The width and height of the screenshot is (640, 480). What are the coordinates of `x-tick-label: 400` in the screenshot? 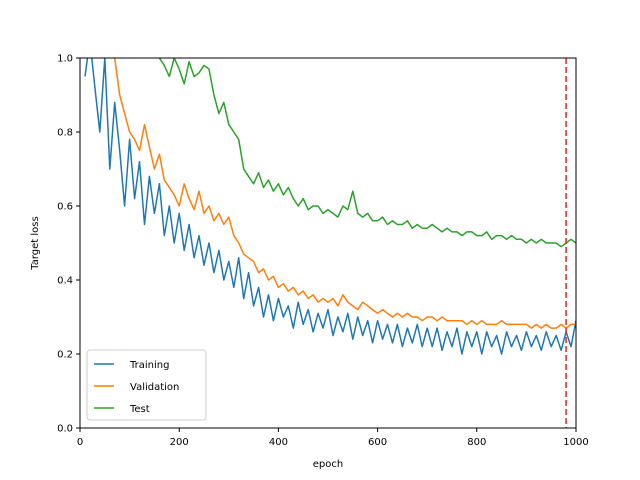 It's located at (278, 442).